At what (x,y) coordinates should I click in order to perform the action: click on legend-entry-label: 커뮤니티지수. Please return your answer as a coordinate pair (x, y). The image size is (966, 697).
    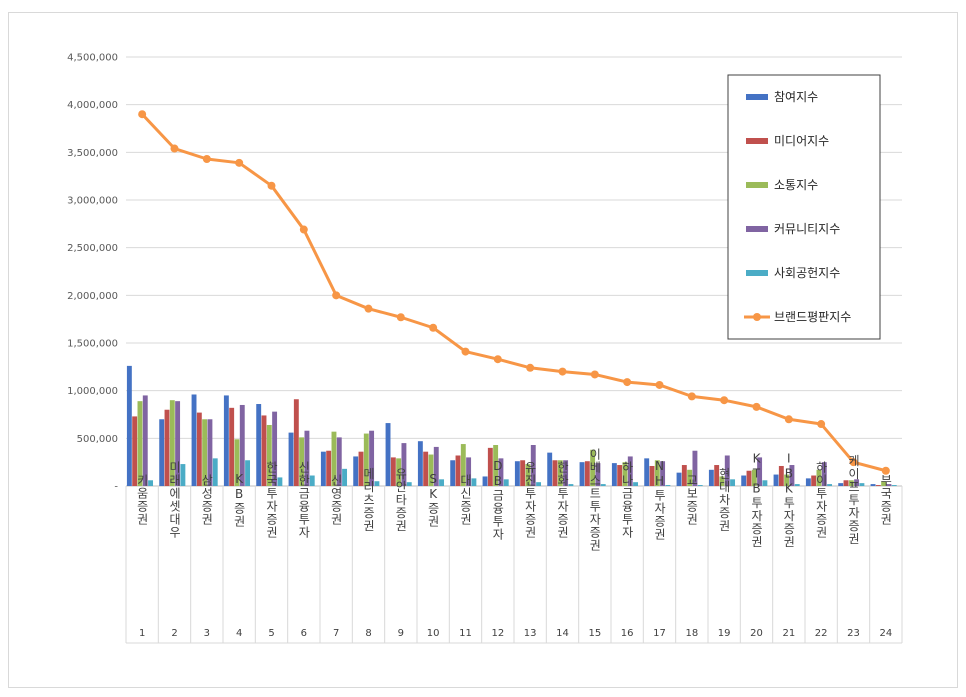
    Looking at the image, I should click on (807, 229).